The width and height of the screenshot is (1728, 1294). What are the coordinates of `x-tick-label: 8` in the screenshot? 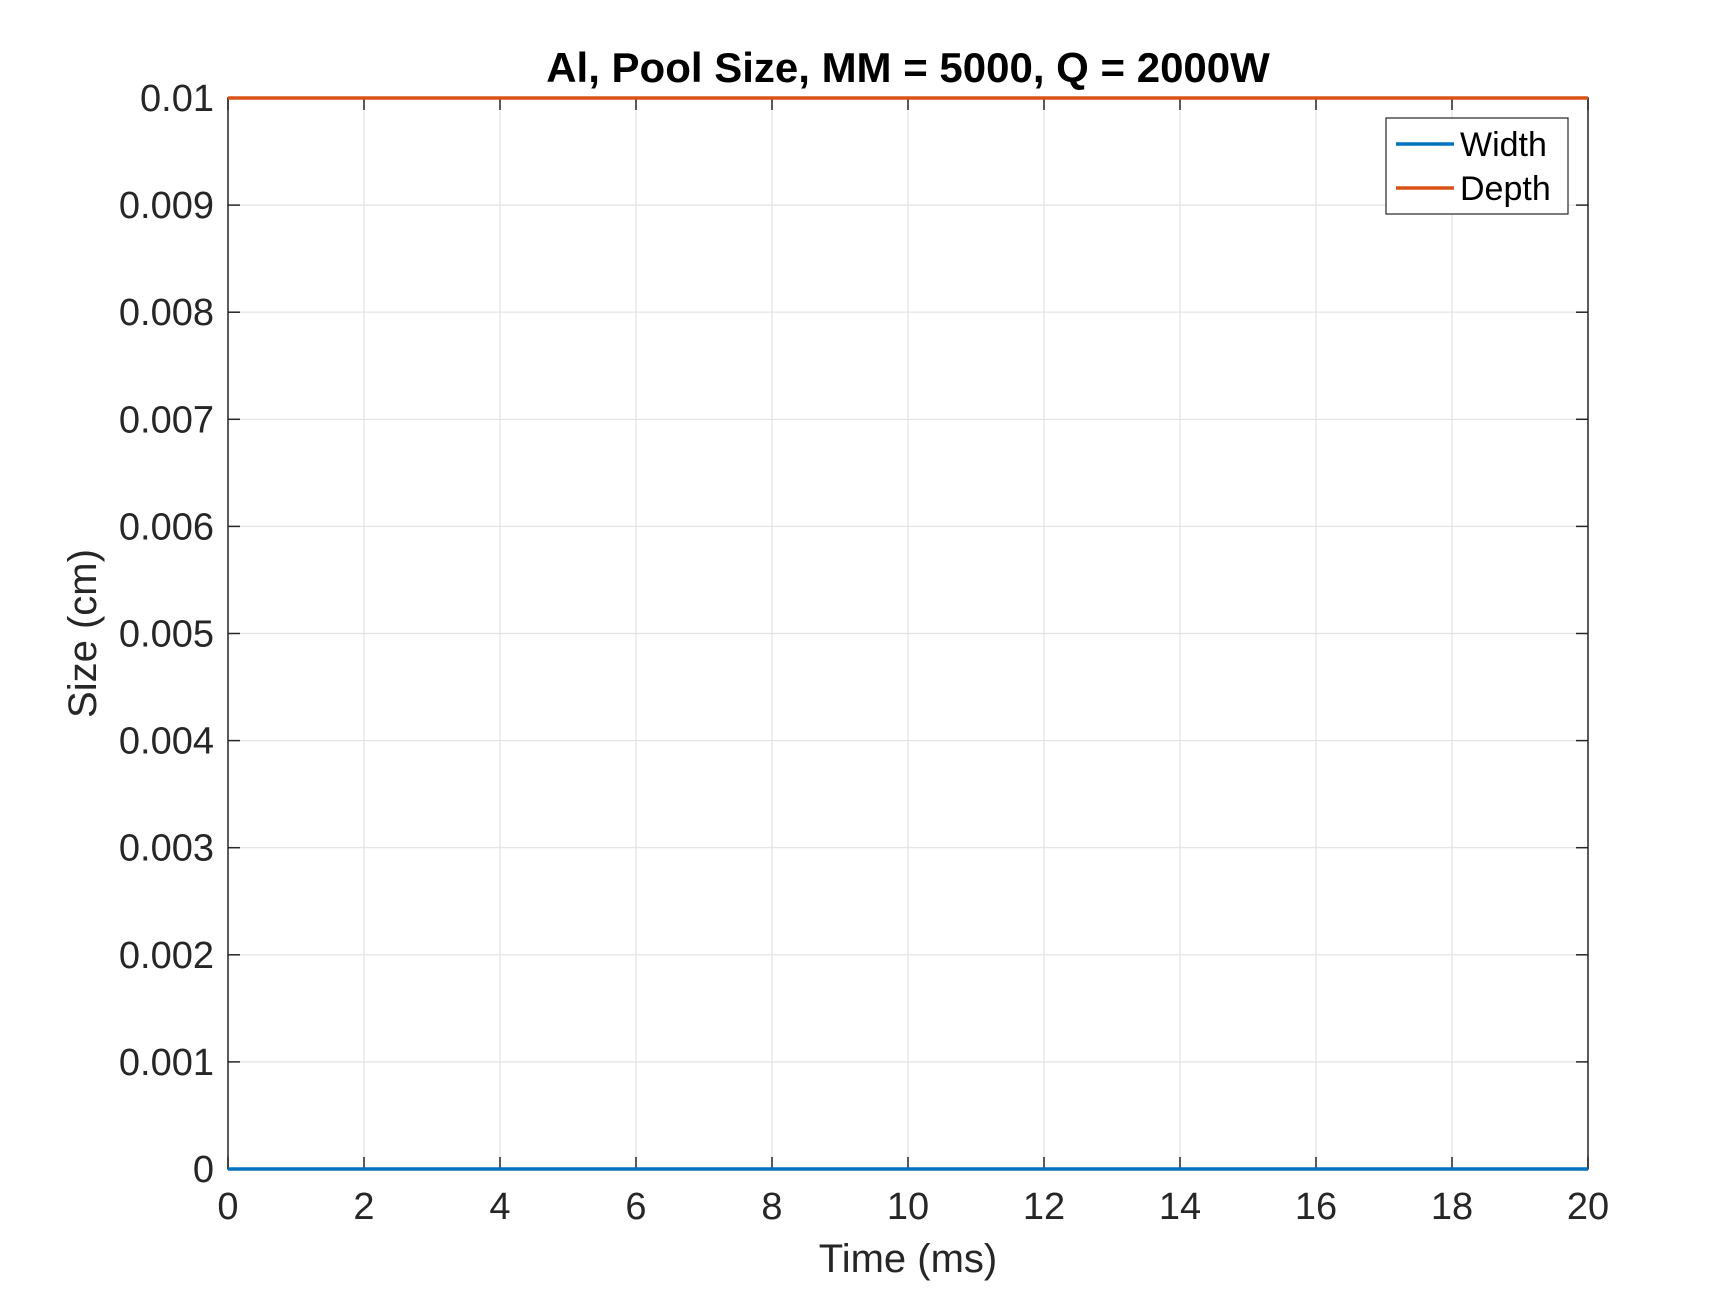 It's located at (771, 1207).